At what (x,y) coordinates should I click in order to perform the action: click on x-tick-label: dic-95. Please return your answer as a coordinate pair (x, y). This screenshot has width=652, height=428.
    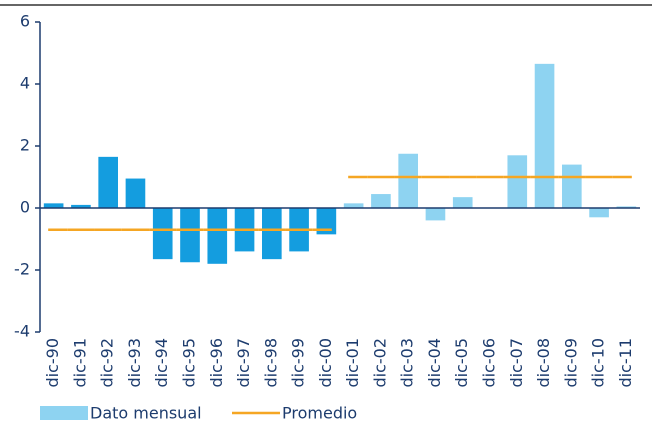
    Looking at the image, I should click on (189, 363).